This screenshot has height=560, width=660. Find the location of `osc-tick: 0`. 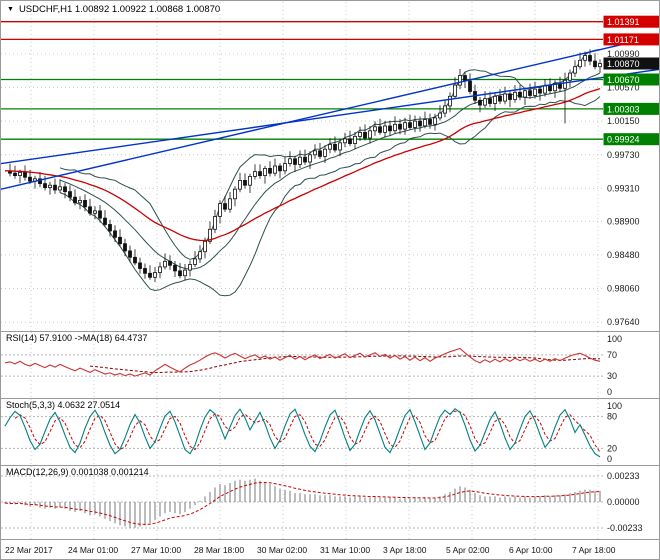

osc-tick: 0 is located at coordinates (609, 392).